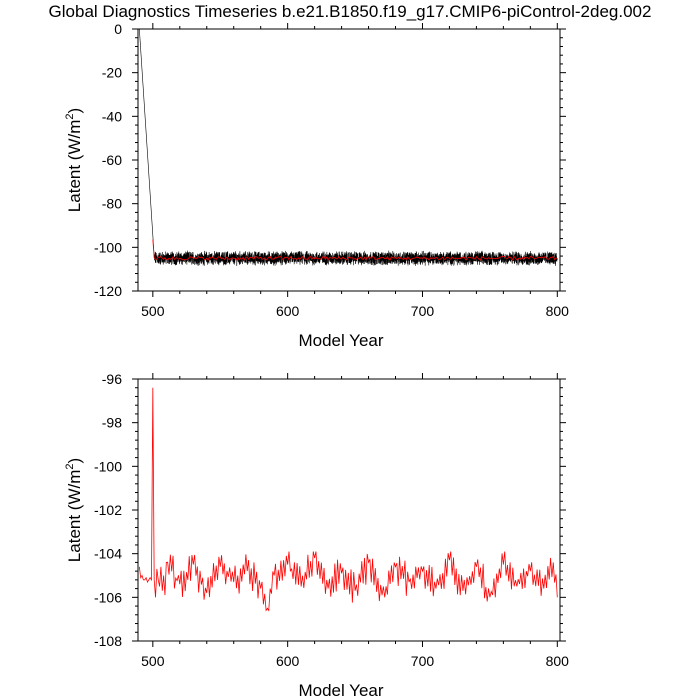  What do you see at coordinates (108, 510) in the screenshot?
I see `y-tick-label: -102` at bounding box center [108, 510].